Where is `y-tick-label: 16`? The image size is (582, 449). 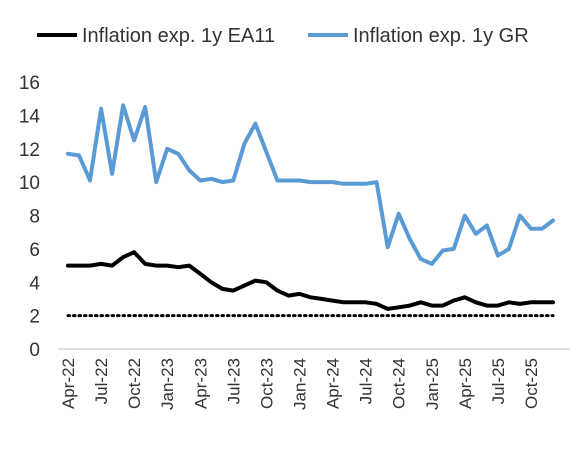
y-tick-label: 16 is located at coordinates (29, 83).